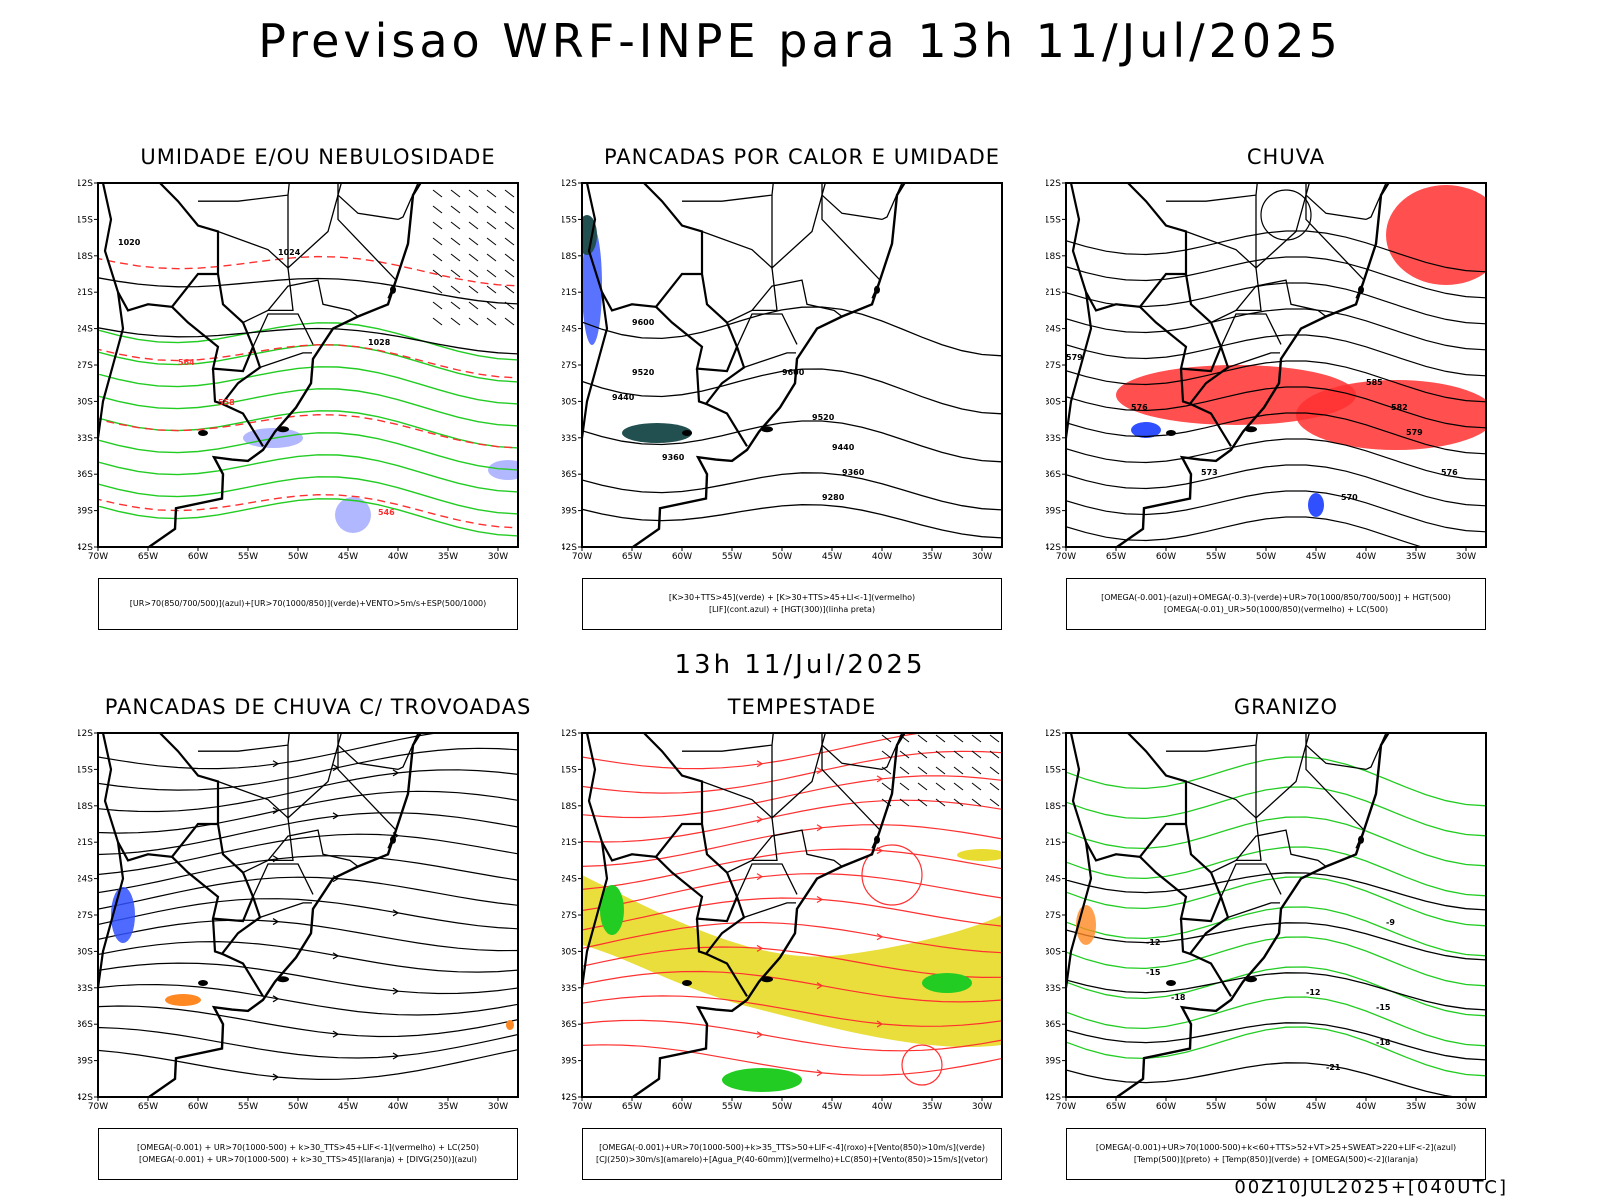 This screenshot has height=1200, width=1600. I want to click on contour-label: -12, so click(1313, 992).